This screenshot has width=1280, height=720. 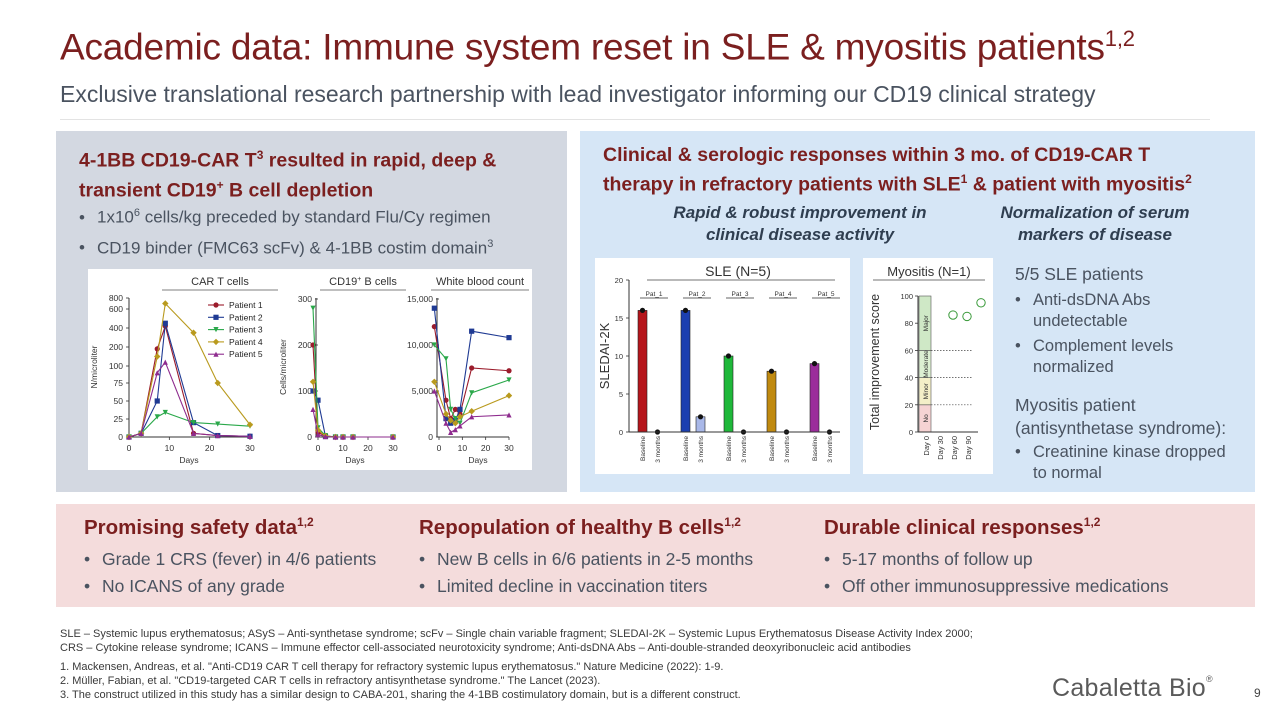 What do you see at coordinates (246, 342) in the screenshot?
I see `legend-label: Patient 4` at bounding box center [246, 342].